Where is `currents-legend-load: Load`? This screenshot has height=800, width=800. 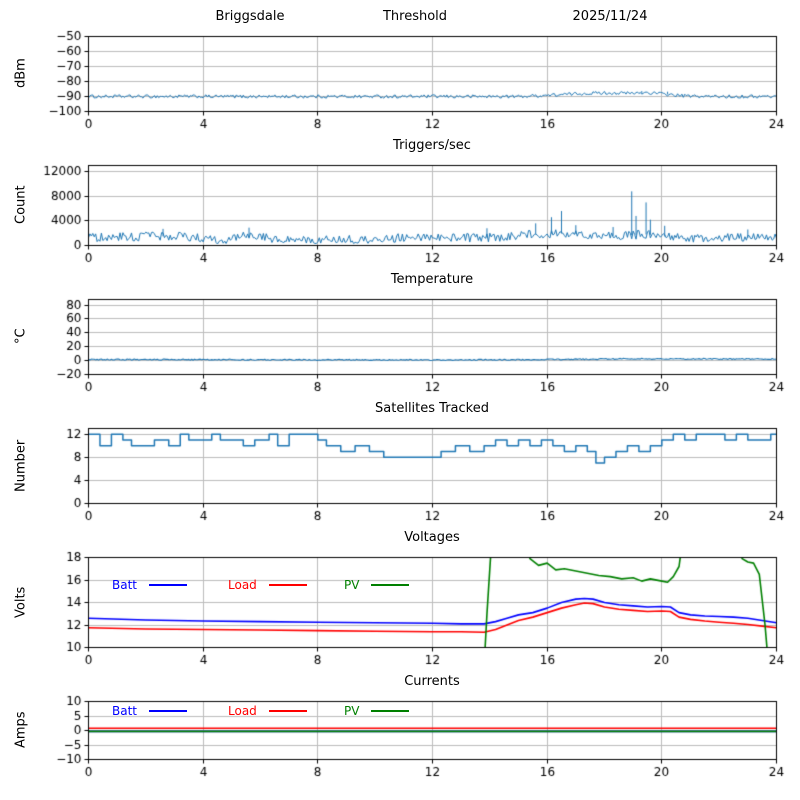 currents-legend-load: Load is located at coordinates (267, 711).